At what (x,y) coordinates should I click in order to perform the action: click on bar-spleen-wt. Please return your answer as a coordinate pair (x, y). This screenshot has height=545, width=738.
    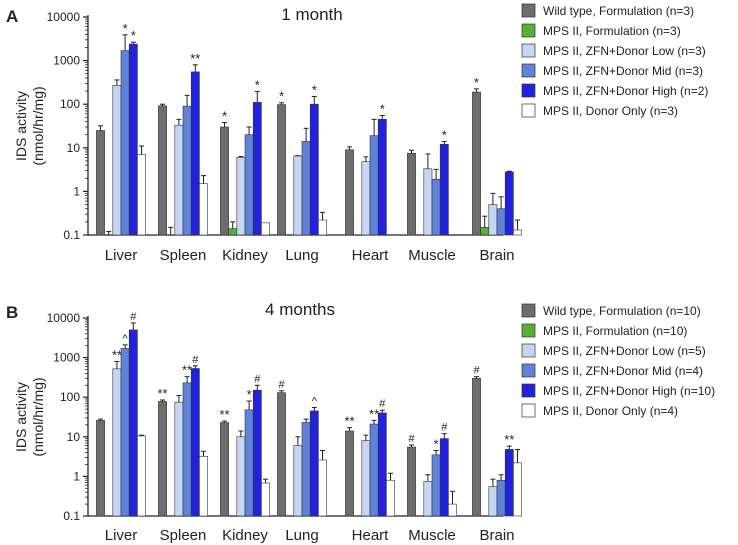
    Looking at the image, I should click on (162, 170).